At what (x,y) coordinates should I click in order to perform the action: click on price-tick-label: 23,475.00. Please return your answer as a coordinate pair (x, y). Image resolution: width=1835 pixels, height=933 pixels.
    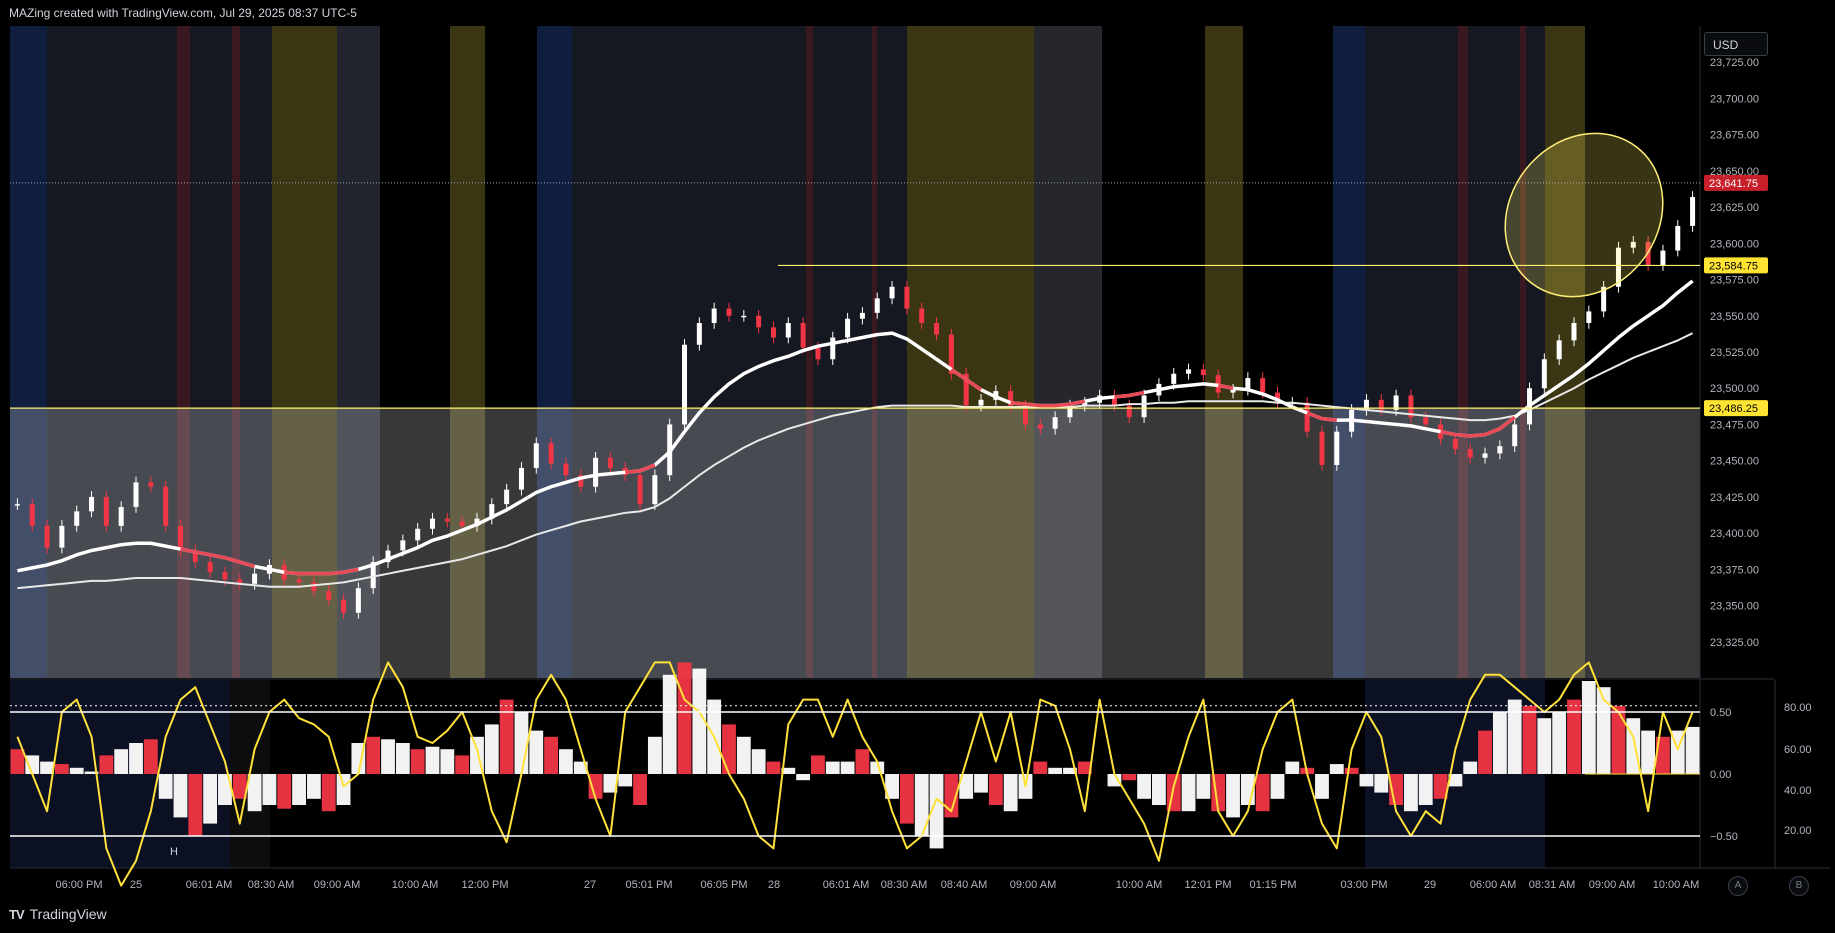
    Looking at the image, I should click on (1734, 425).